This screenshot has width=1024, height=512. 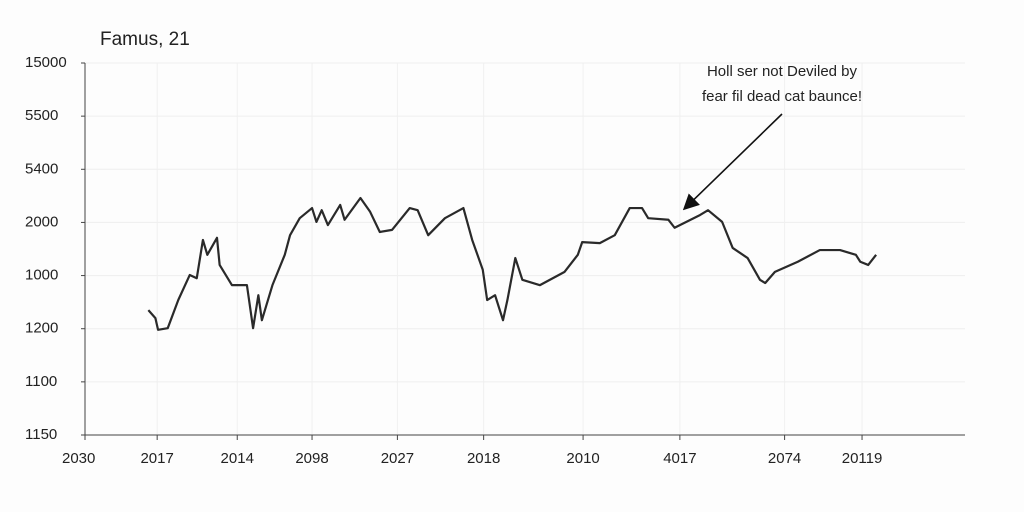 I want to click on annotation-arrow, so click(x=732, y=162).